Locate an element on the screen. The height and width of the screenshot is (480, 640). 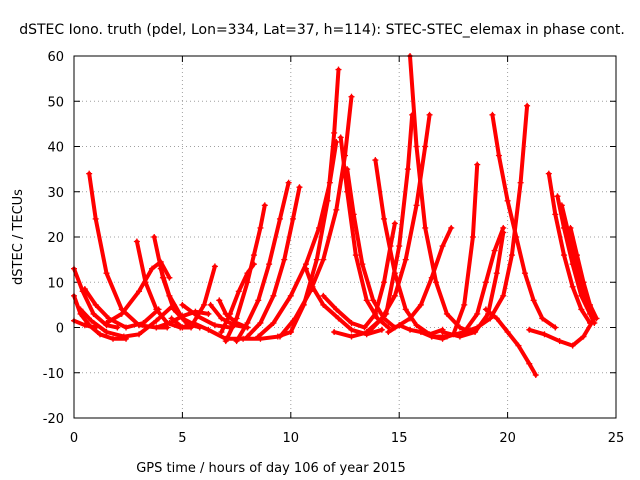
y-tick-label: 0 is located at coordinates (60, 329).